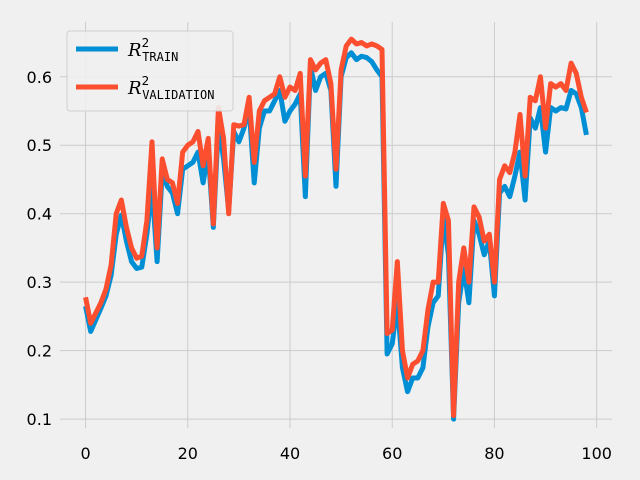 Image resolution: width=640 pixels, height=480 pixels. What do you see at coordinates (188, 453) in the screenshot?
I see `x-tick-label: 20` at bounding box center [188, 453].